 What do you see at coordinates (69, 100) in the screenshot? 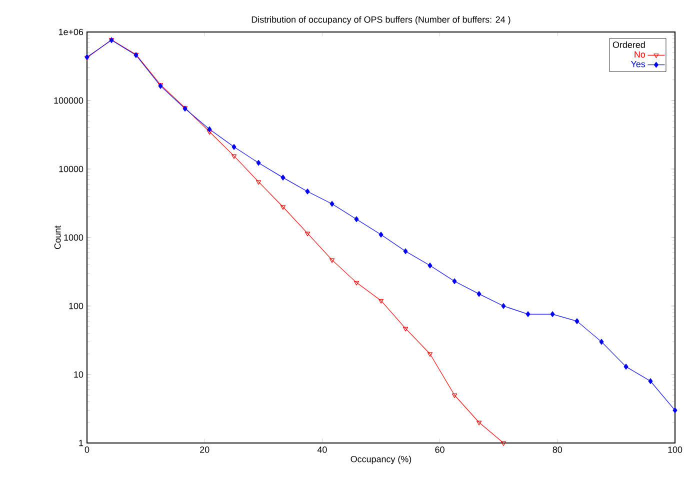
I see `y-tick-label: 100000` at bounding box center [69, 100].